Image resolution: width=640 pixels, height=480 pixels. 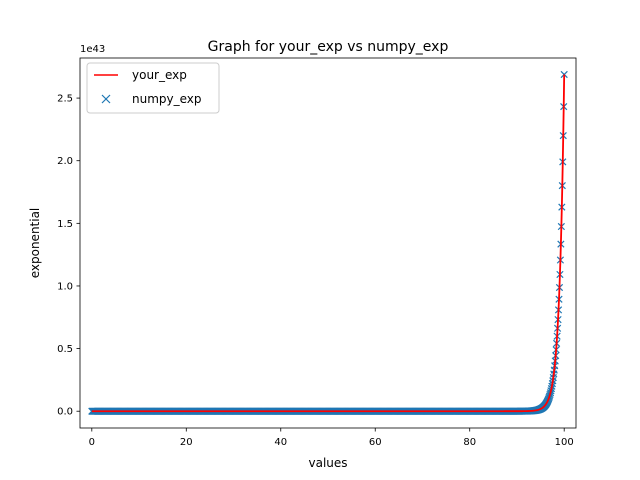 I want to click on x-tick-label: 60, so click(x=375, y=442).